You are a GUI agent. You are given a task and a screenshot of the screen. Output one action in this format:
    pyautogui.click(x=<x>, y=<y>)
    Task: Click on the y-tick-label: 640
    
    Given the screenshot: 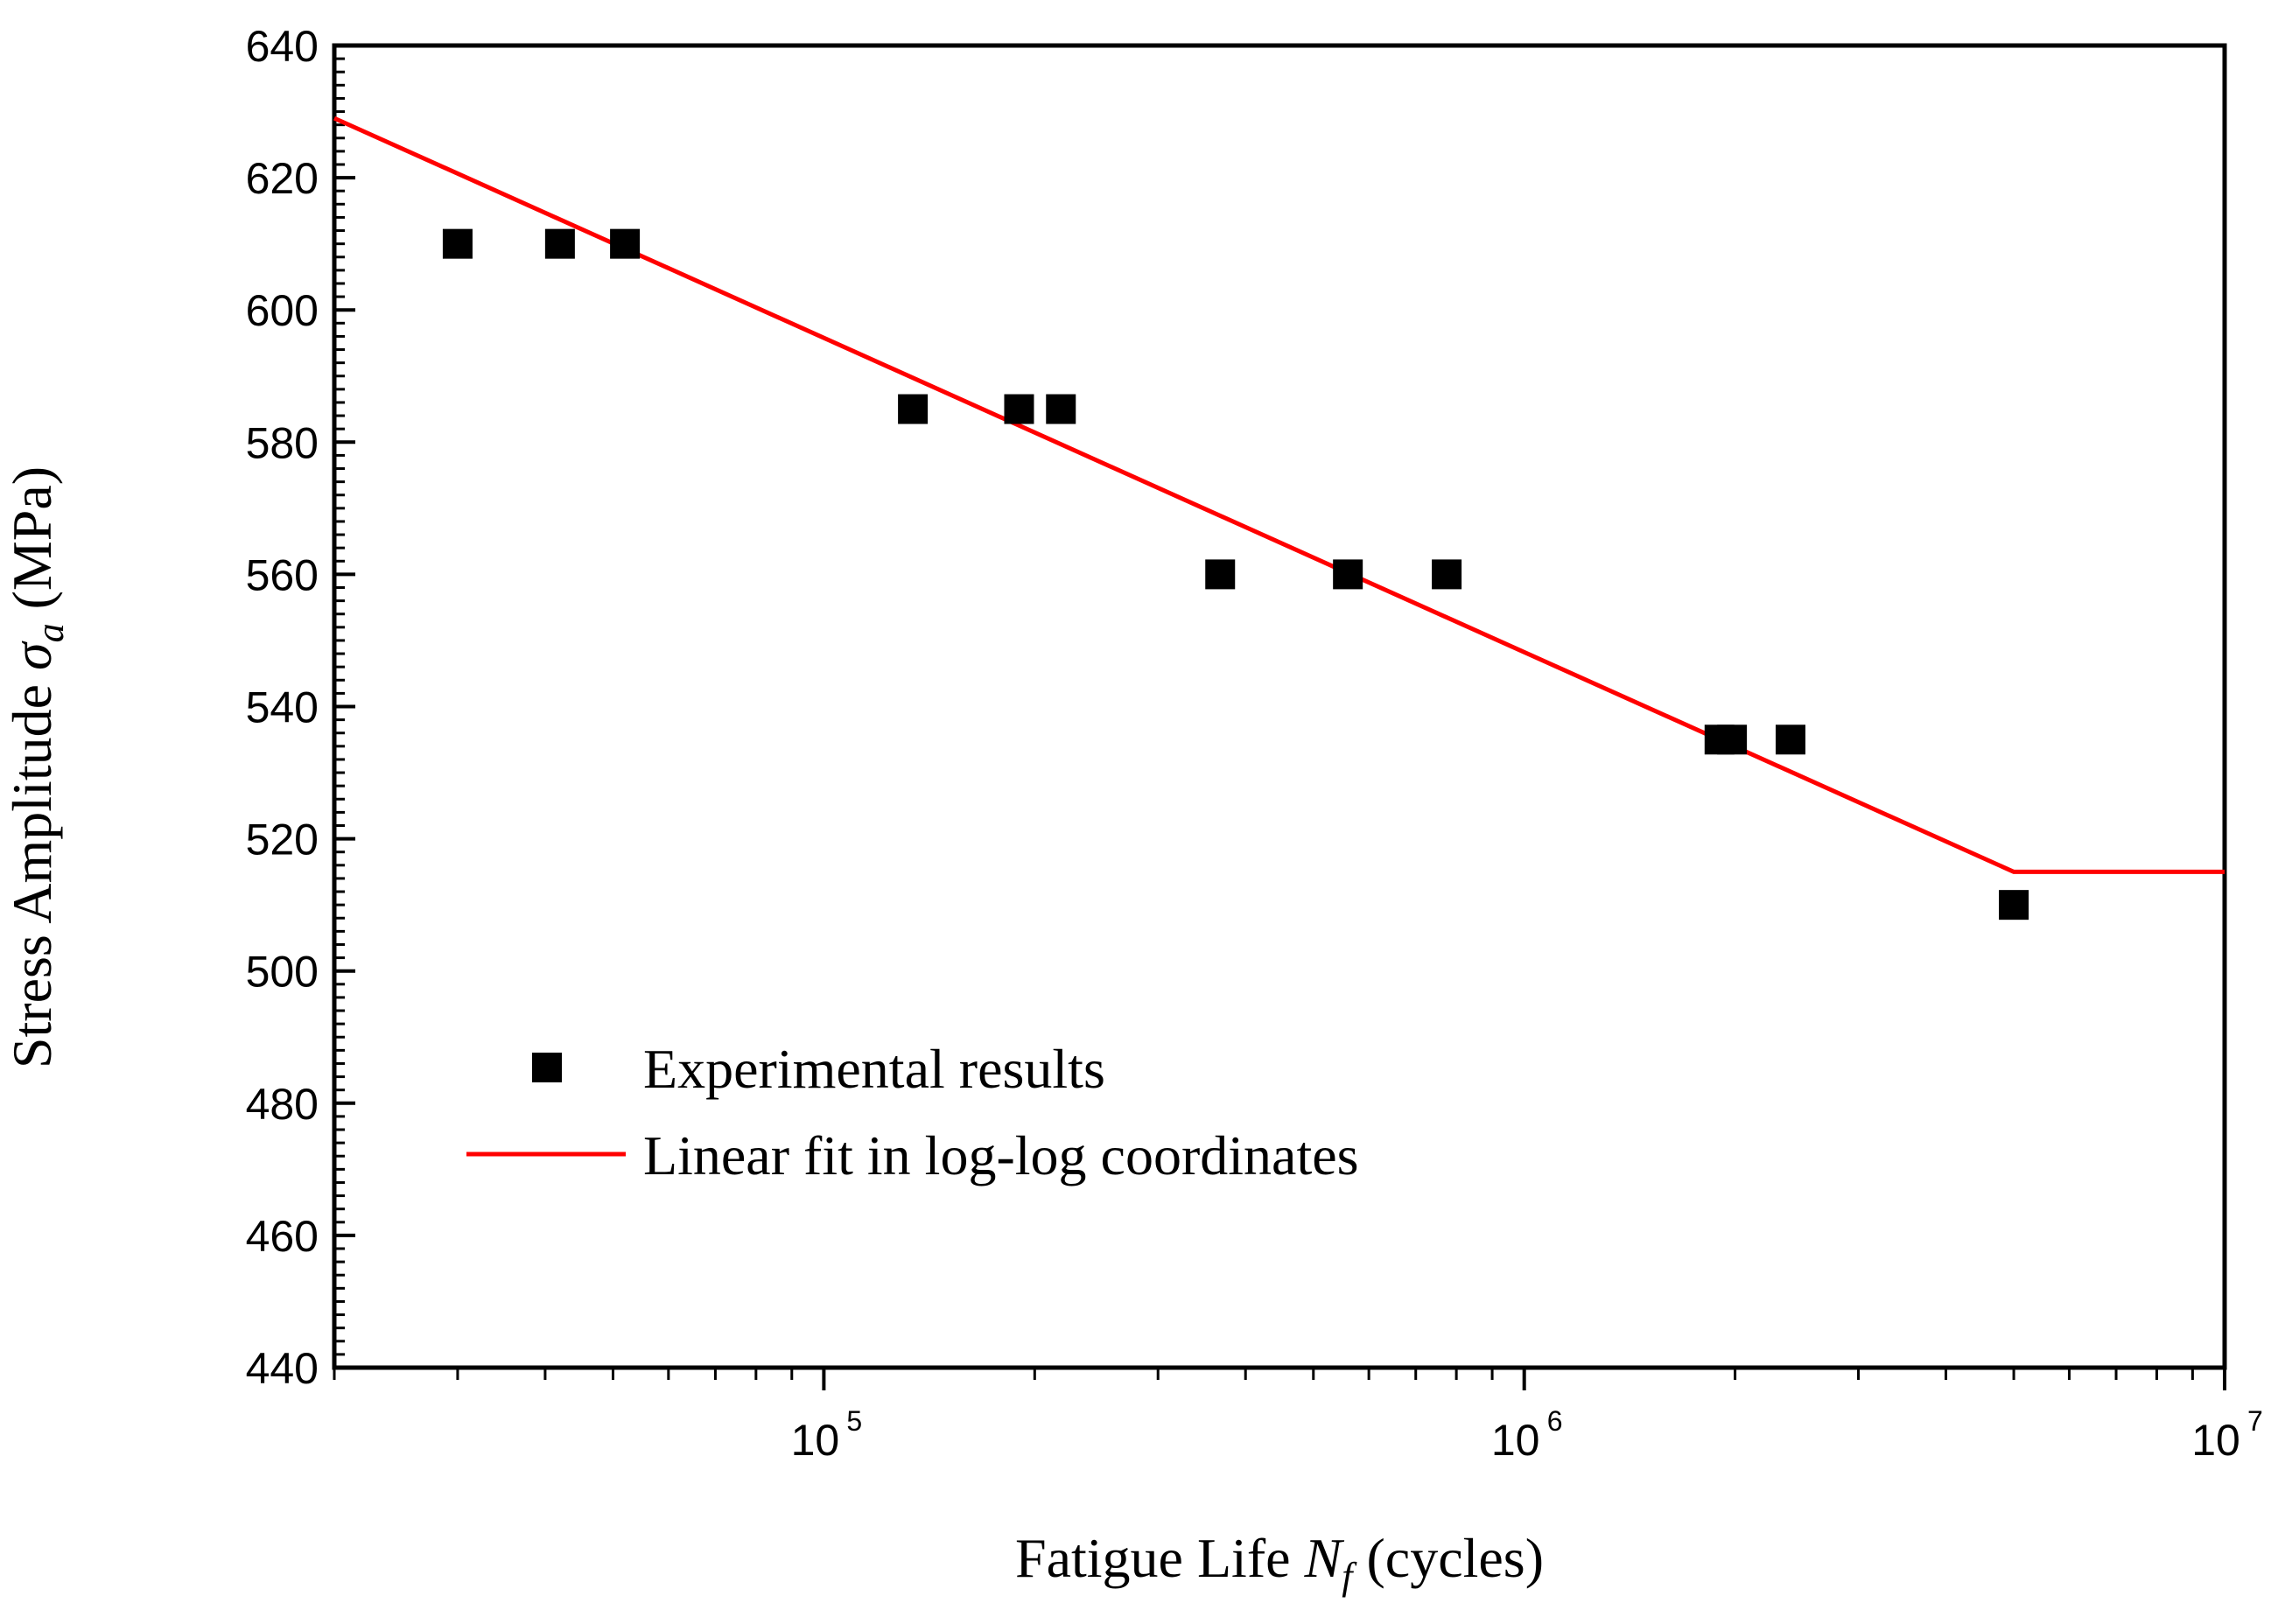 What is the action you would take?
    pyautogui.click(x=282, y=46)
    